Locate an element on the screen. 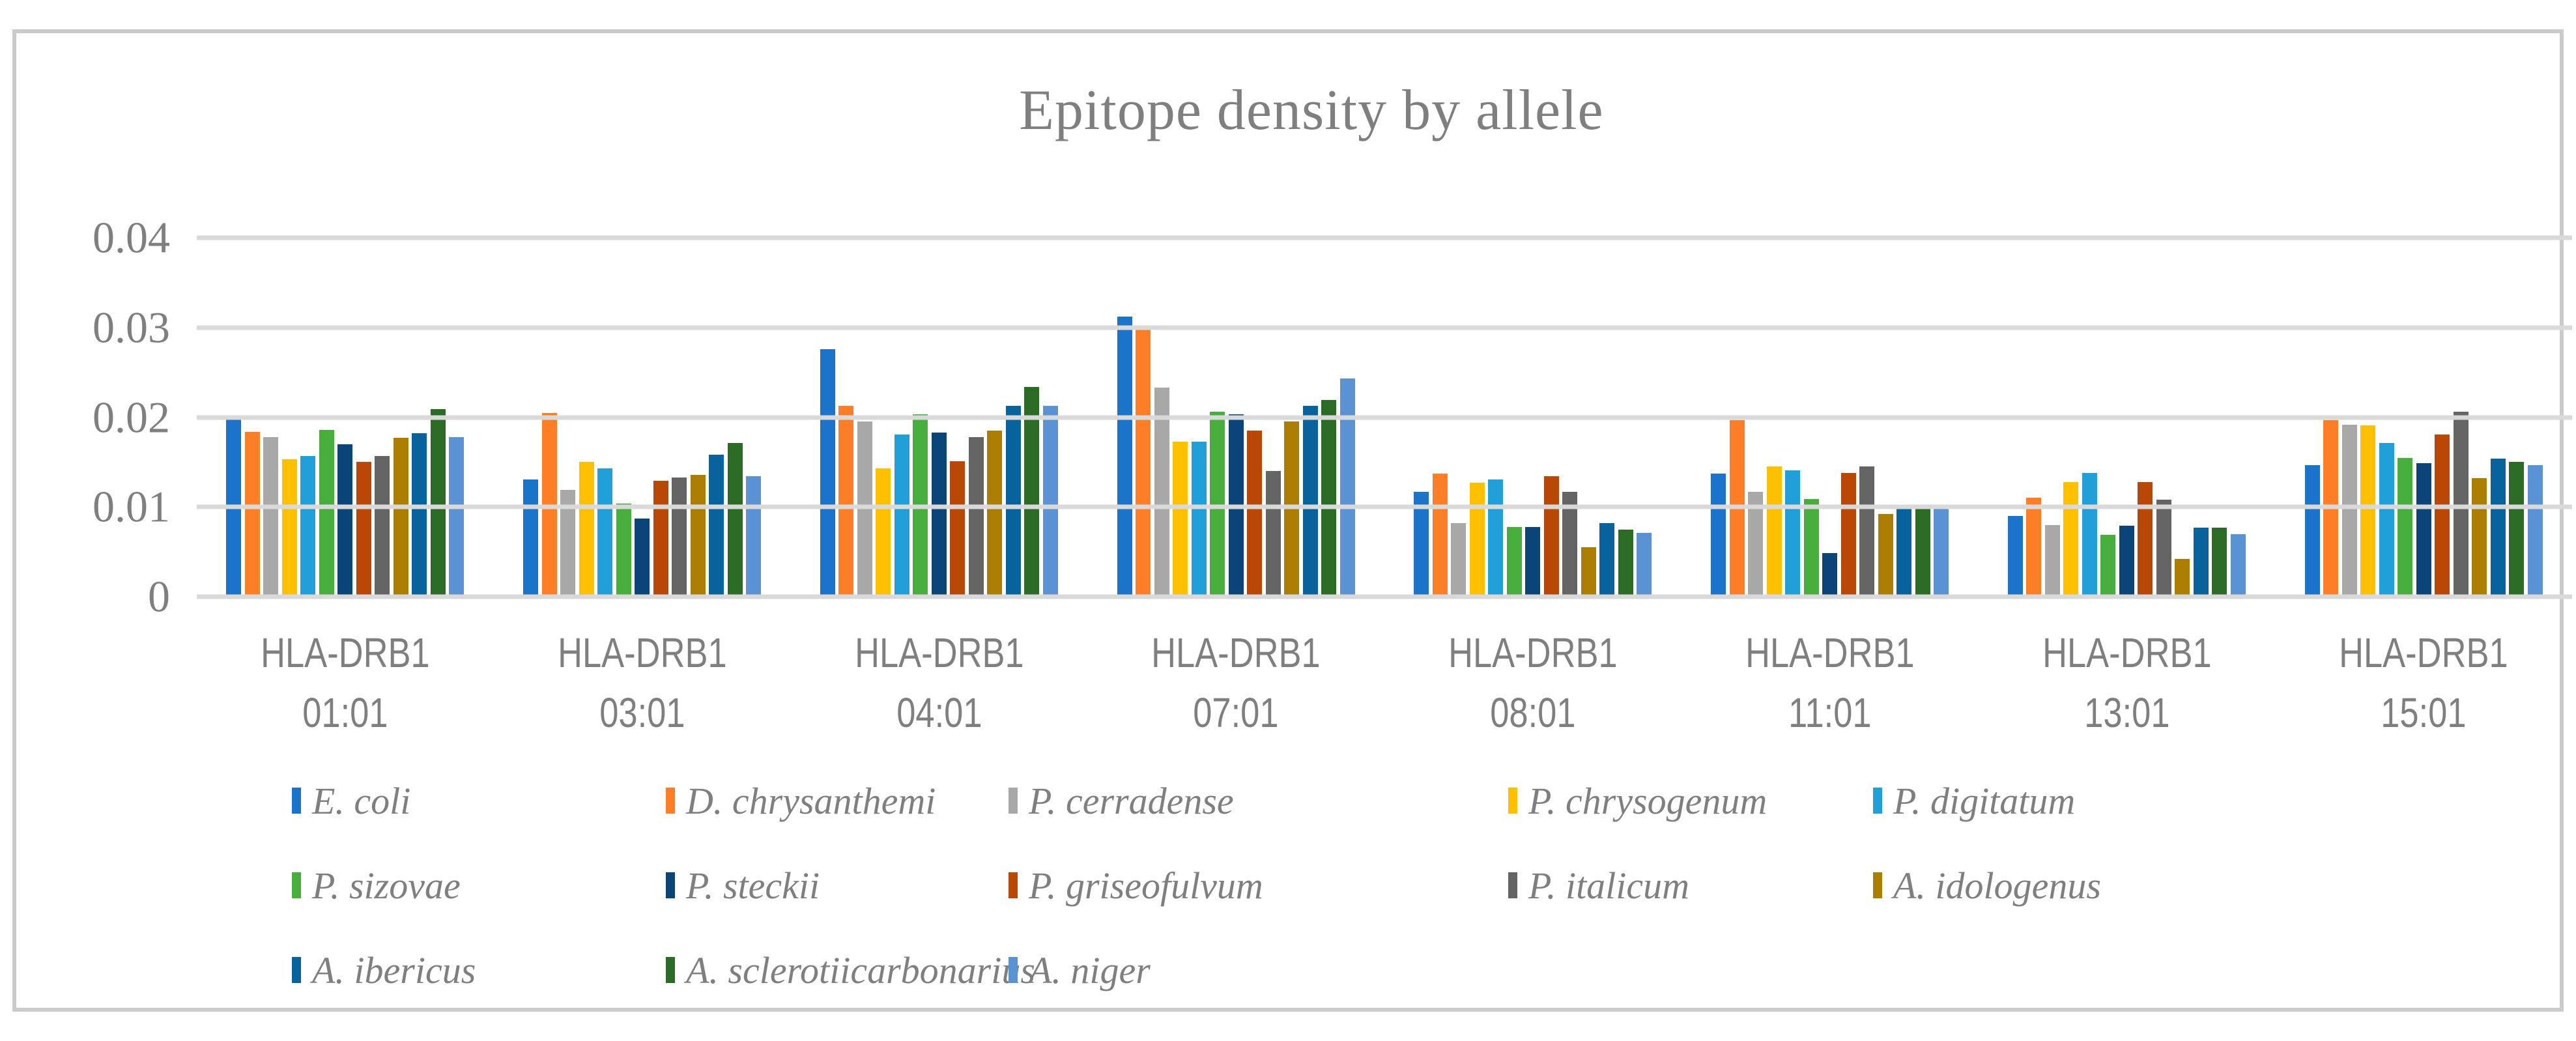 This screenshot has height=1041, width=2576. legend-label: P. steckii is located at coordinates (753, 885).